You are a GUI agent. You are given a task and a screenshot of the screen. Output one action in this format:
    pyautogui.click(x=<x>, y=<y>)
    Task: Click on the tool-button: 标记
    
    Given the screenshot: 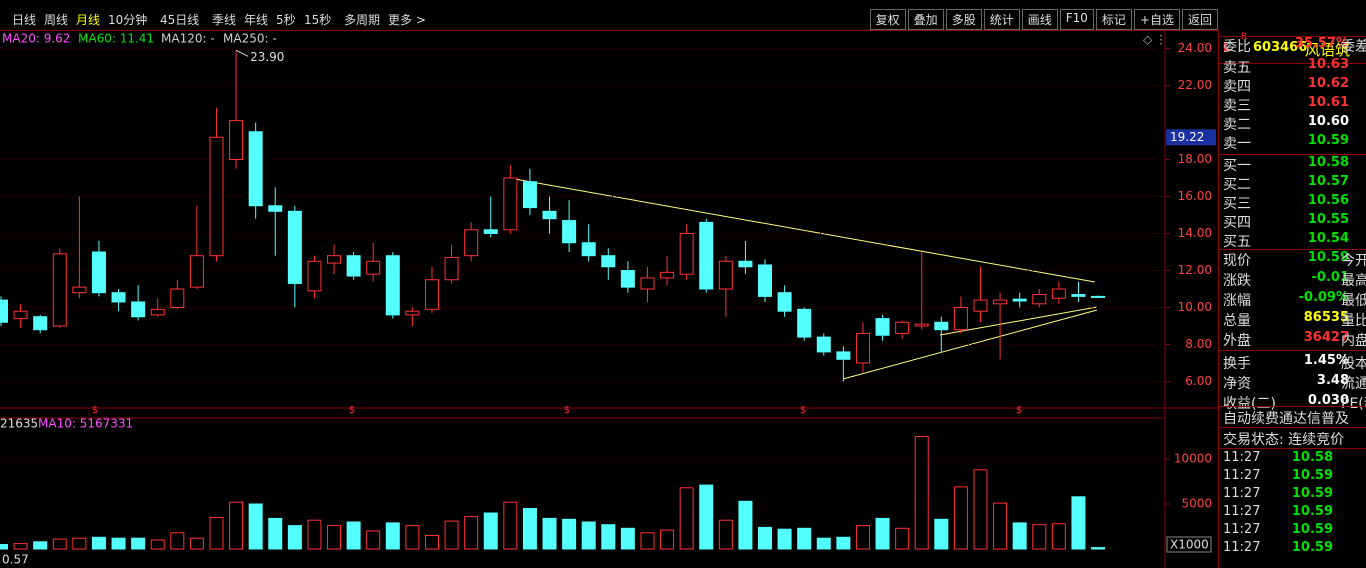 What is the action you would take?
    pyautogui.click(x=1113, y=19)
    